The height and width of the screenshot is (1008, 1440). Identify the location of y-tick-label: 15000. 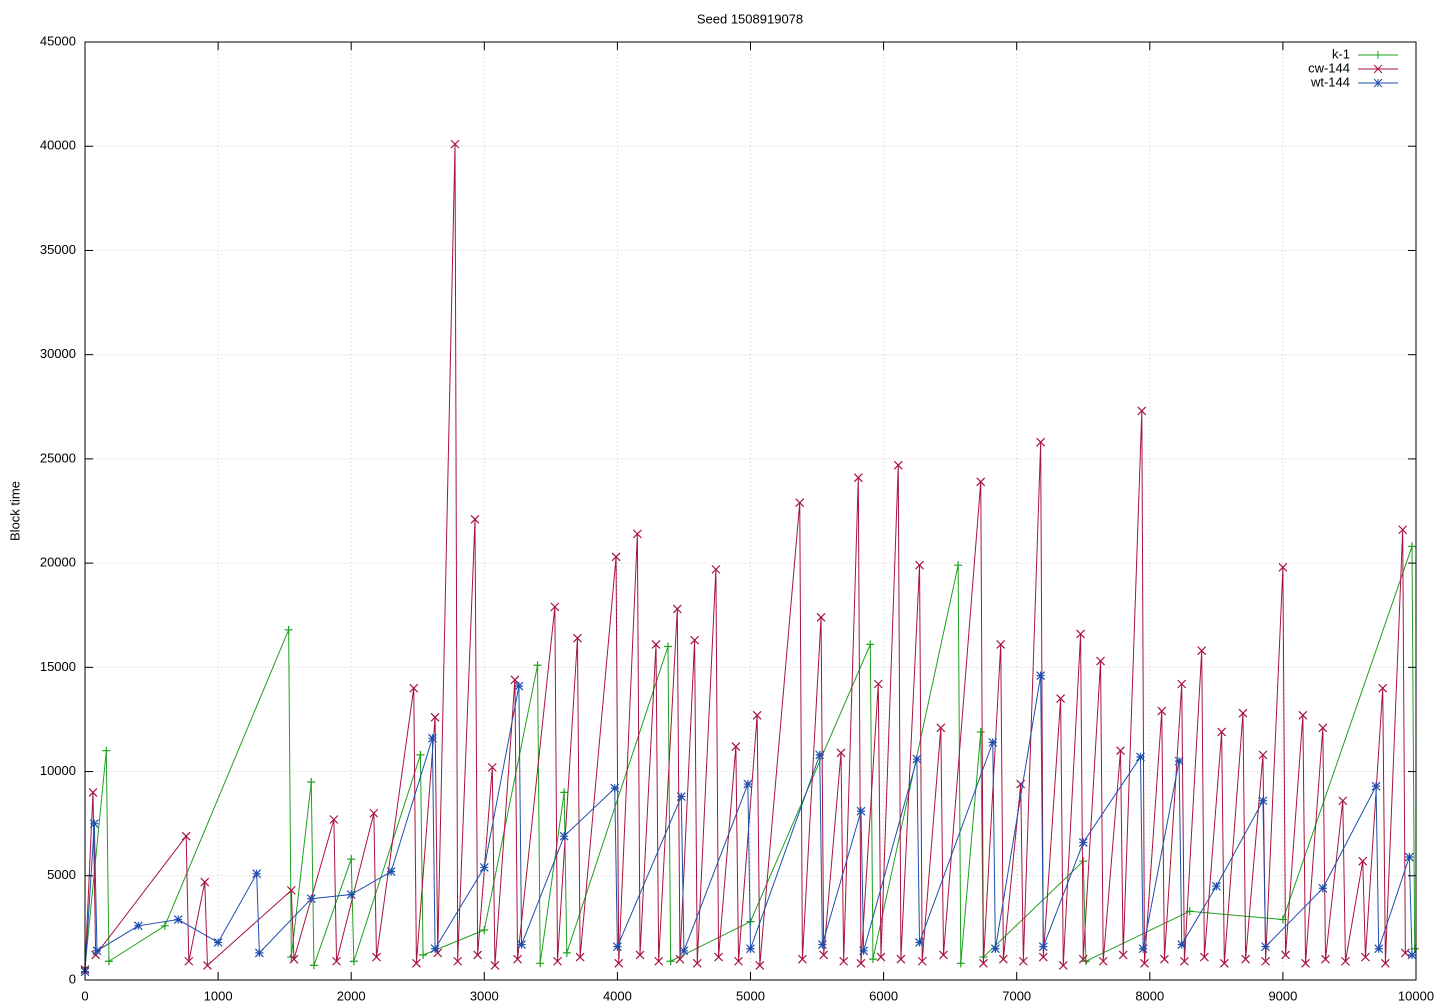
(58, 666).